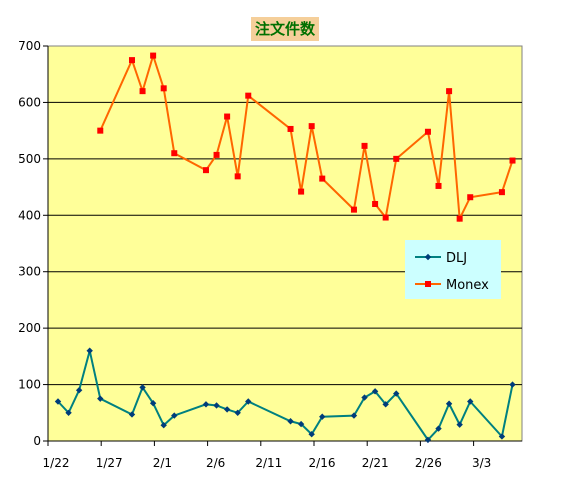  What do you see at coordinates (215, 463) in the screenshot?
I see `x-tick-label: 2/6` at bounding box center [215, 463].